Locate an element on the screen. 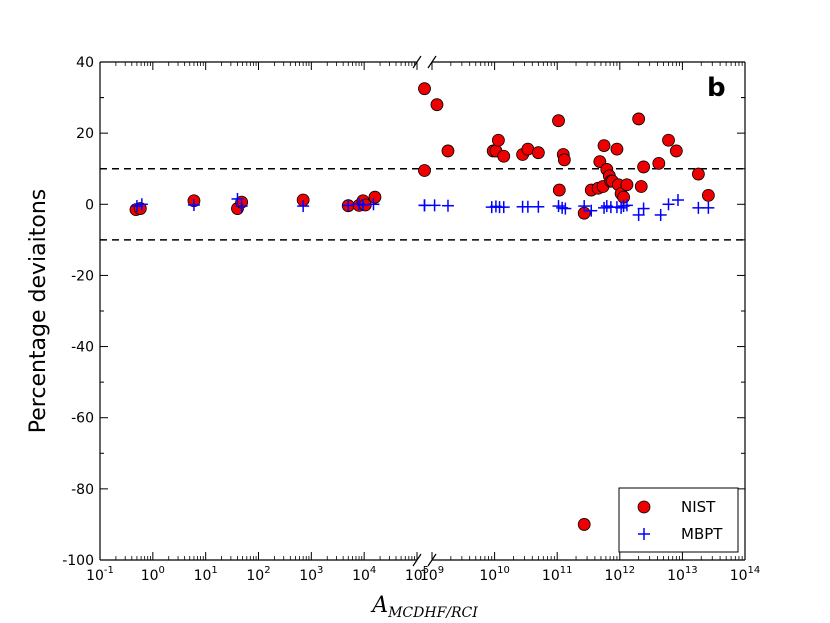  x-tick-label: 10⁹ is located at coordinates (432, 574).